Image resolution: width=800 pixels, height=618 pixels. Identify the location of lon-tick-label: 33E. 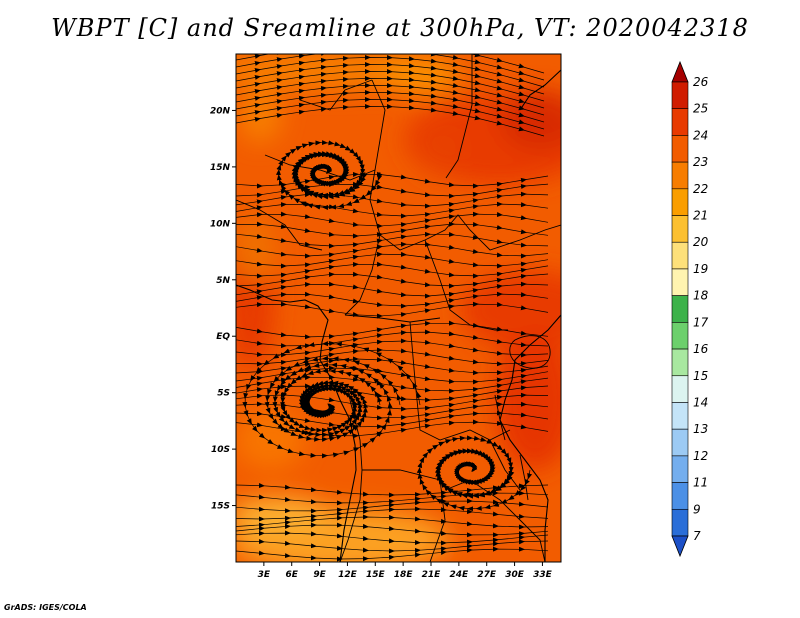
(543, 575).